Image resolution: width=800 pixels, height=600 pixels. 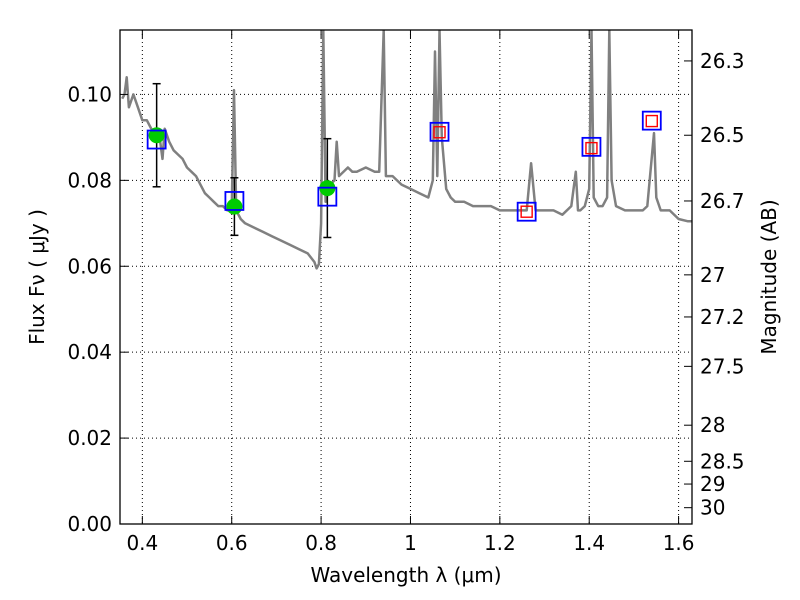 What do you see at coordinates (722, 61) in the screenshot?
I see `y2-tick-label: 26.3` at bounding box center [722, 61].